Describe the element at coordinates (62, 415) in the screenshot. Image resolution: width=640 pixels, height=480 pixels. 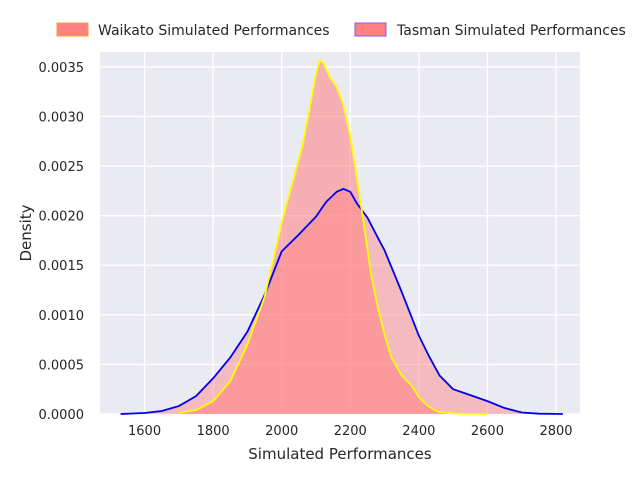
I see `y-tick-label-0.0000: 0.0000` at that location.